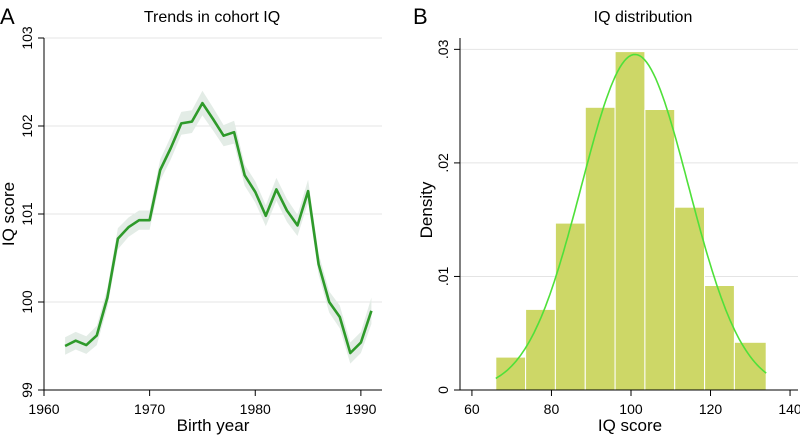  I want to click on panel-a-x-tick-label: 1960, so click(43, 409).